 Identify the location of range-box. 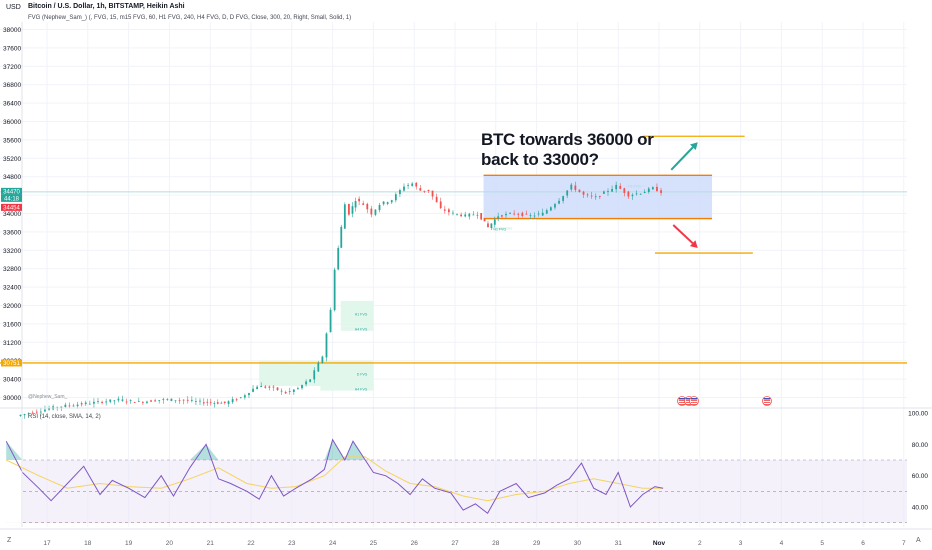
(598, 197).